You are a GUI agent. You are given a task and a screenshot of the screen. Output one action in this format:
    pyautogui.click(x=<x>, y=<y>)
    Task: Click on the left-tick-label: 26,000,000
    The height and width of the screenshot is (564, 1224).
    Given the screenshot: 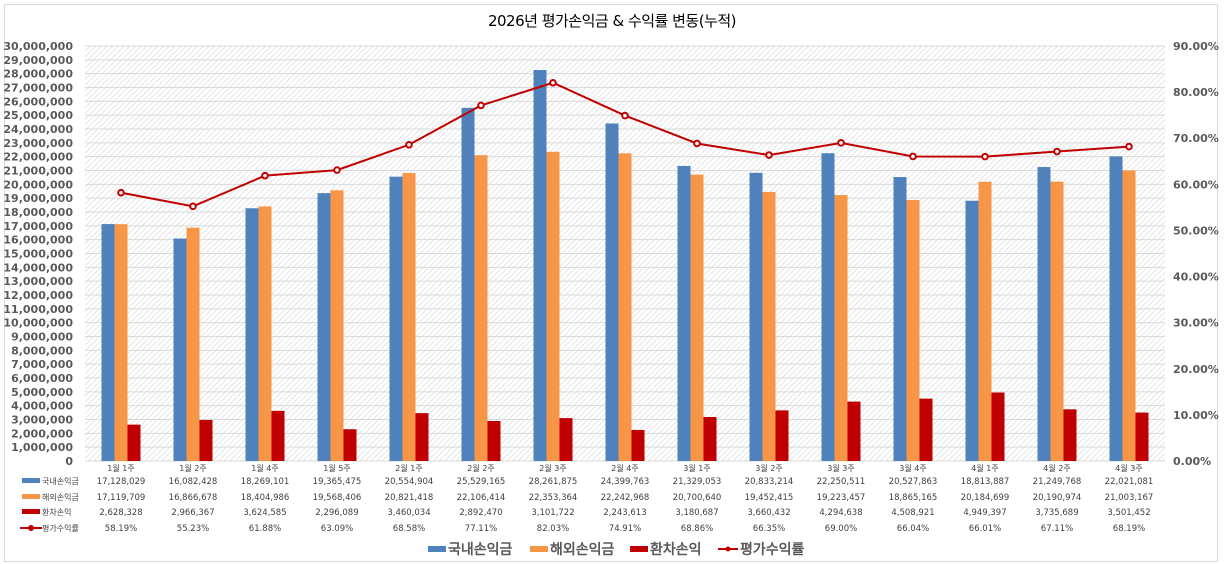 What is the action you would take?
    pyautogui.click(x=38, y=101)
    